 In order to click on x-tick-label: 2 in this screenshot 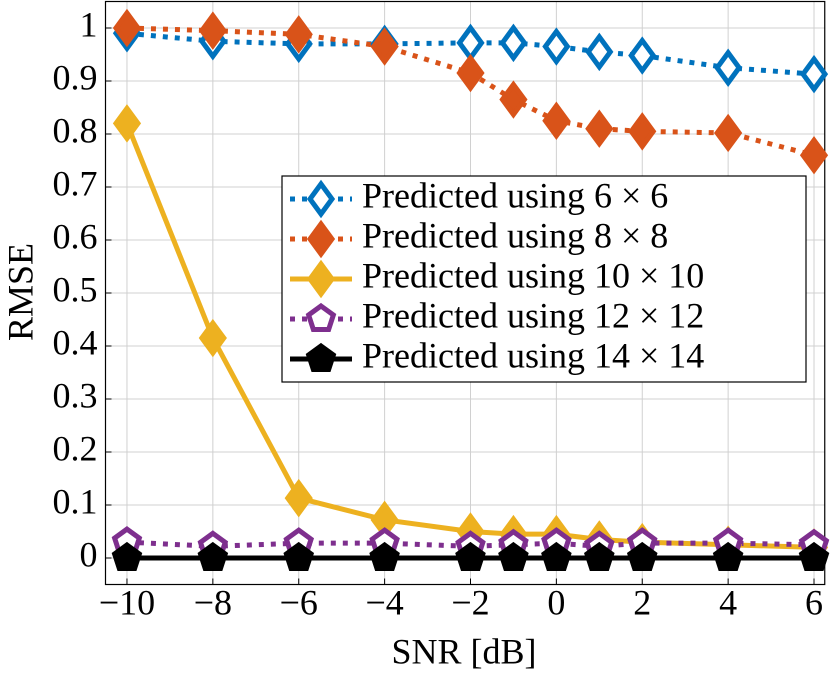, I will do `click(642, 602)`.